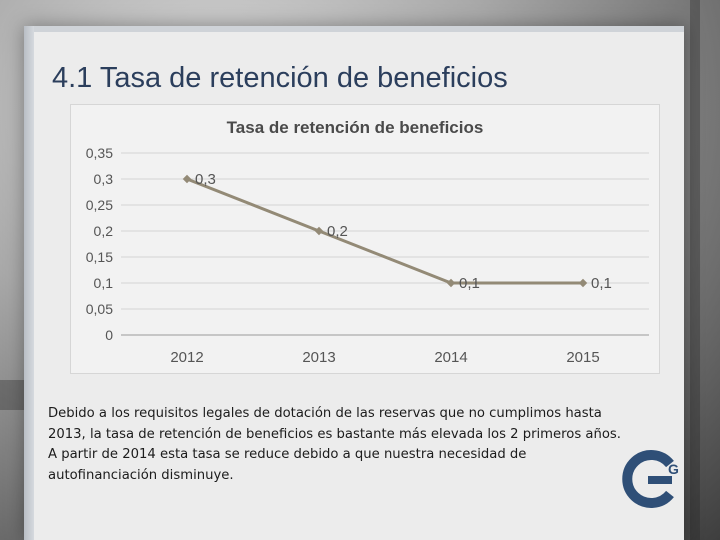 Image resolution: width=720 pixels, height=540 pixels. What do you see at coordinates (99, 309) in the screenshot?
I see `y-tick-label: 0,05` at bounding box center [99, 309].